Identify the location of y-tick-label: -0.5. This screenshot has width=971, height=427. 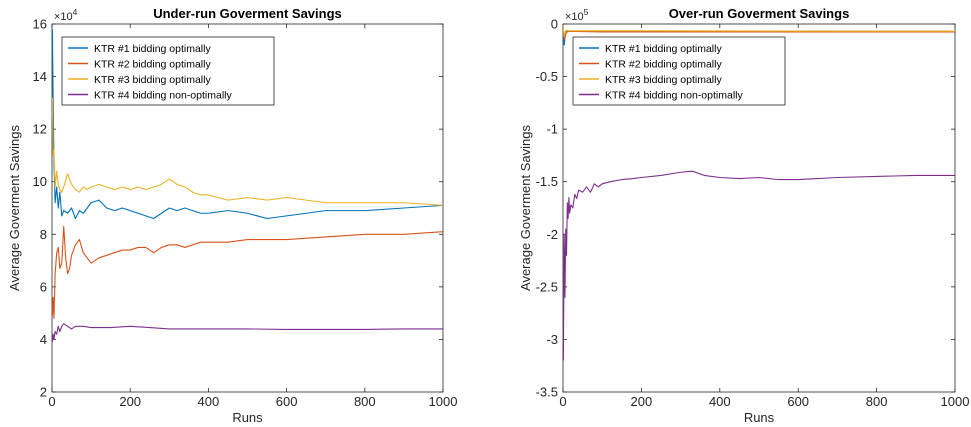
(547, 76).